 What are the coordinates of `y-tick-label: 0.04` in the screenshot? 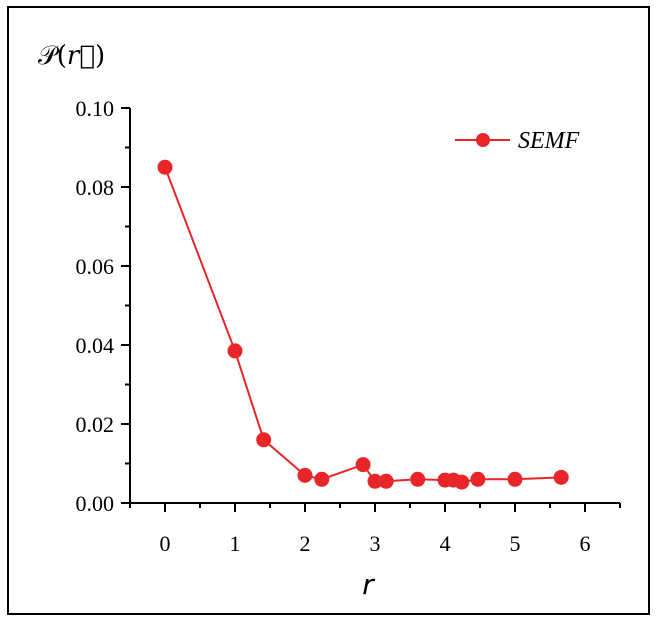 It's located at (95, 345).